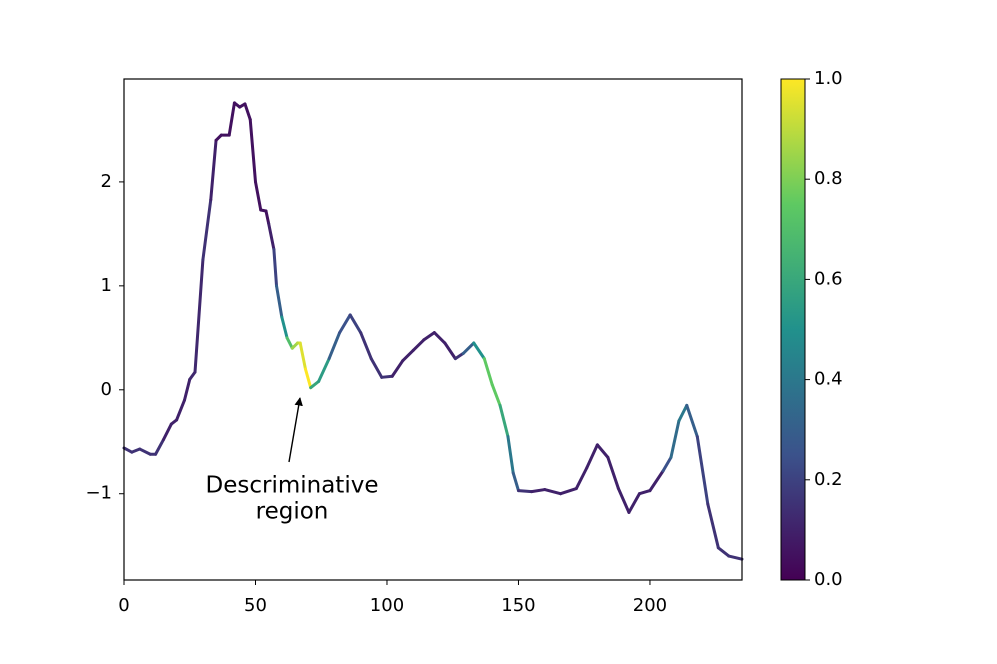 This screenshot has width=997, height=664. I want to click on x-tick-label: 50, so click(255, 605).